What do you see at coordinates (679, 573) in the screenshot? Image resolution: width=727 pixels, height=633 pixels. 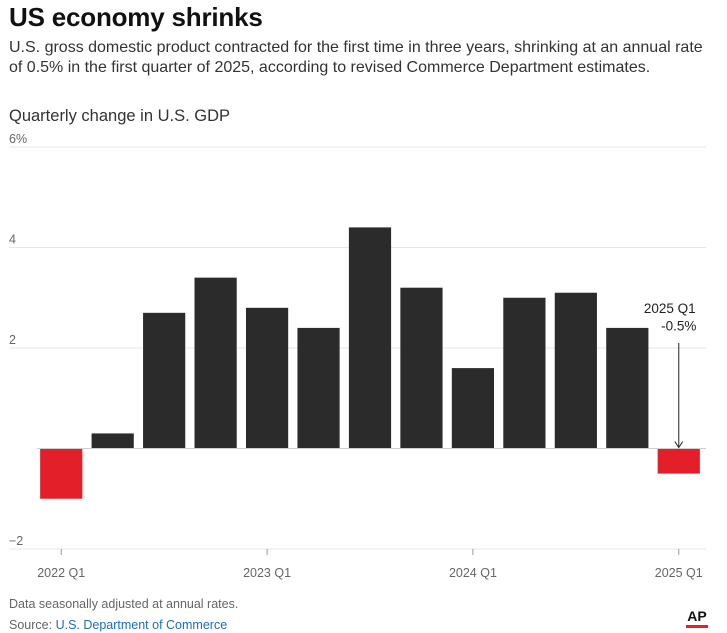 I see `x-tick-label: 2025 Q1` at bounding box center [679, 573].